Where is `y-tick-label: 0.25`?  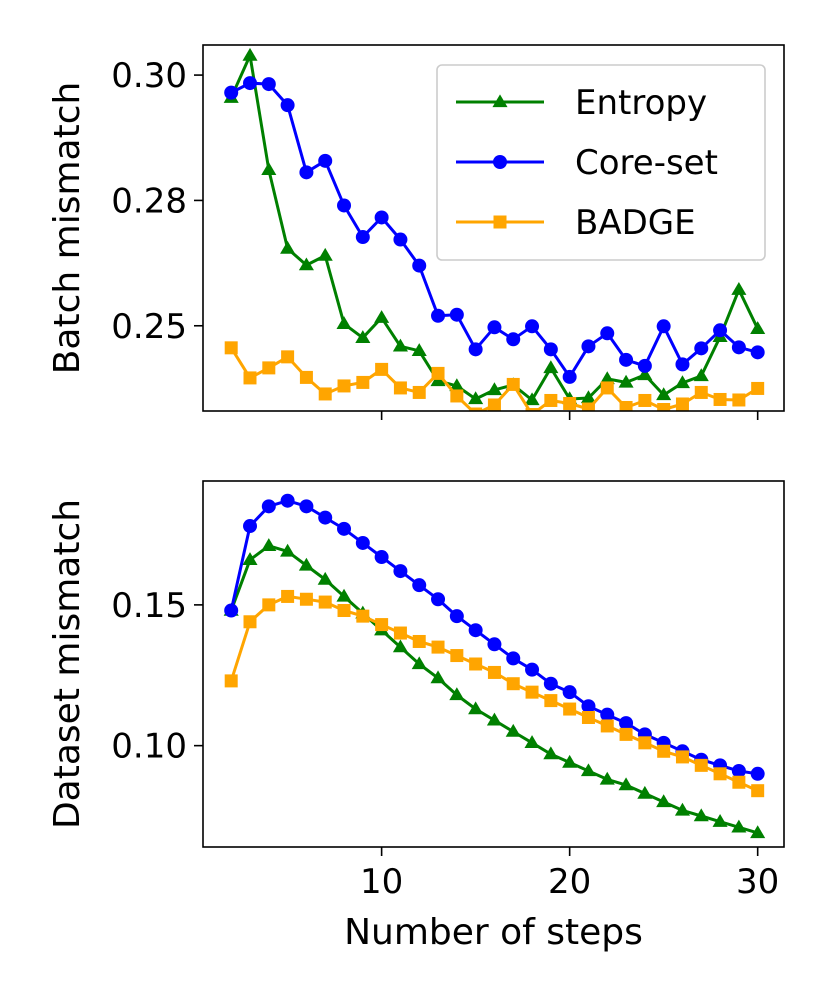 y-tick-label: 0.25 is located at coordinates (149, 327).